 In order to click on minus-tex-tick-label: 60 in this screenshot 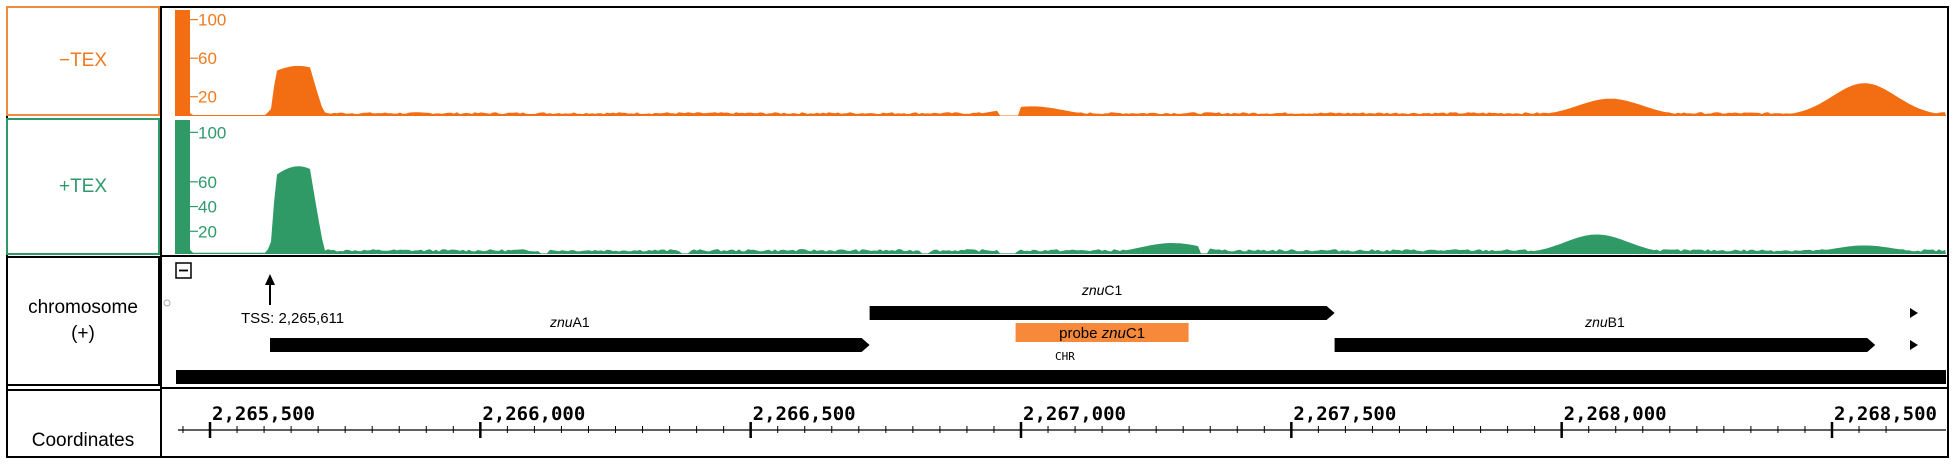, I will do `click(207, 58)`.